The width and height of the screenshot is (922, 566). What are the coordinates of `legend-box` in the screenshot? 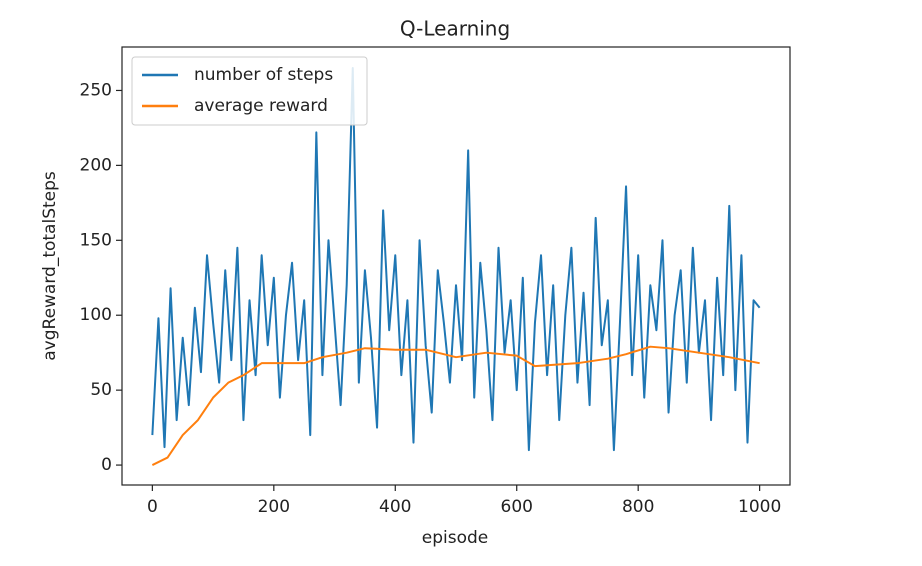 It's located at (249, 91).